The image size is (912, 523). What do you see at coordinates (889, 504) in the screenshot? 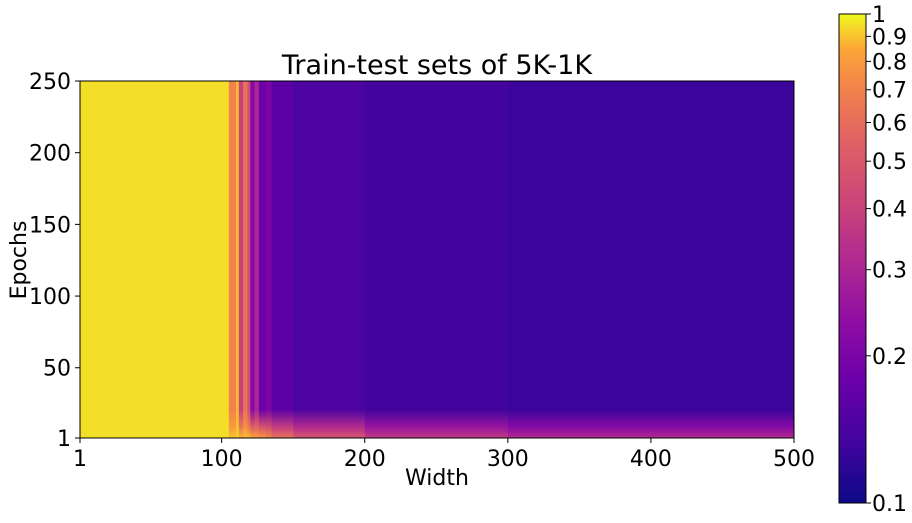
I see `colorbar-tick-label: 0.1` at bounding box center [889, 504].